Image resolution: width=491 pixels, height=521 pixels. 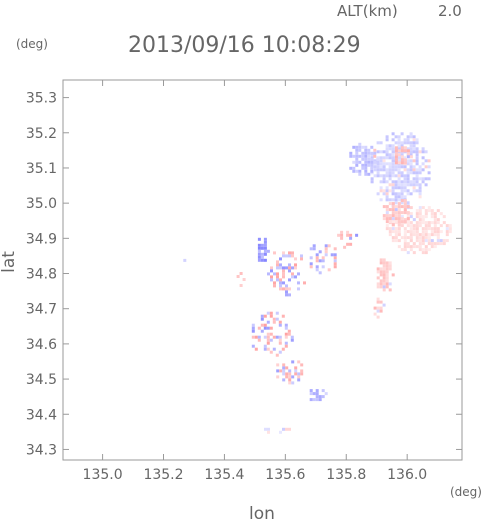 I want to click on y-tick-label: 35.1, so click(x=41, y=169).